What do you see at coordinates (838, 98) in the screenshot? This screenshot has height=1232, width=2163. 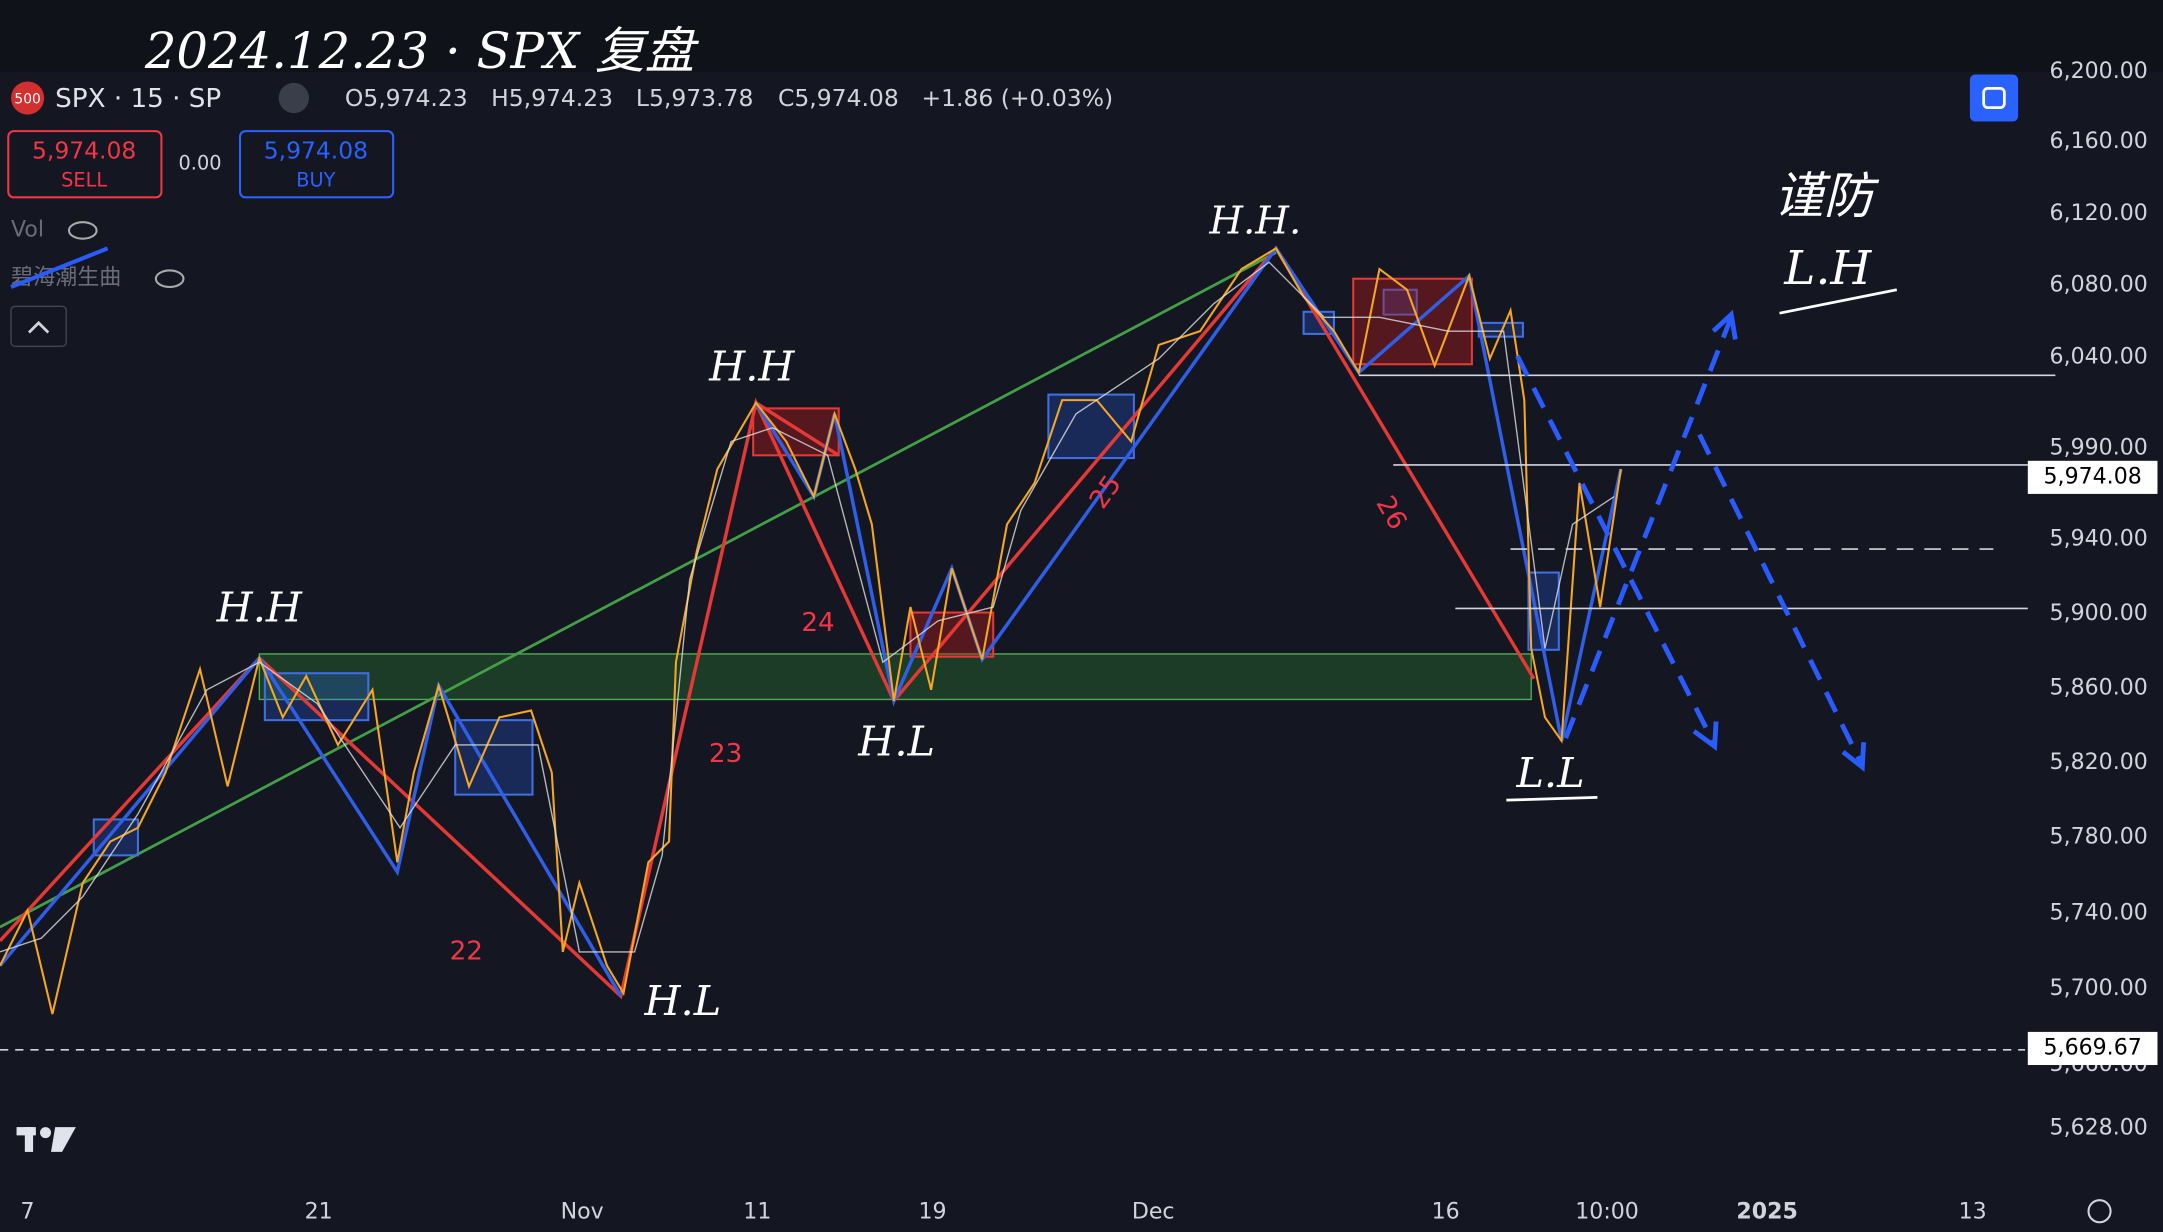 I see `close: C5,974.08` at bounding box center [838, 98].